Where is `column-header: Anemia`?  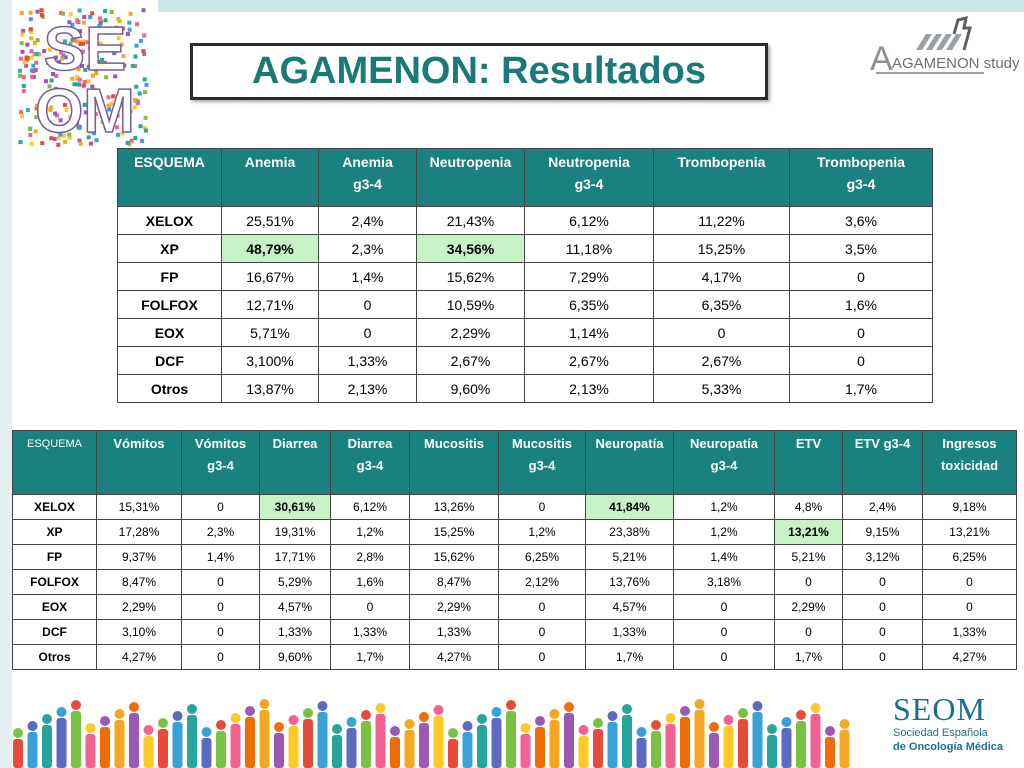
column-header: Anemia is located at coordinates (270, 177).